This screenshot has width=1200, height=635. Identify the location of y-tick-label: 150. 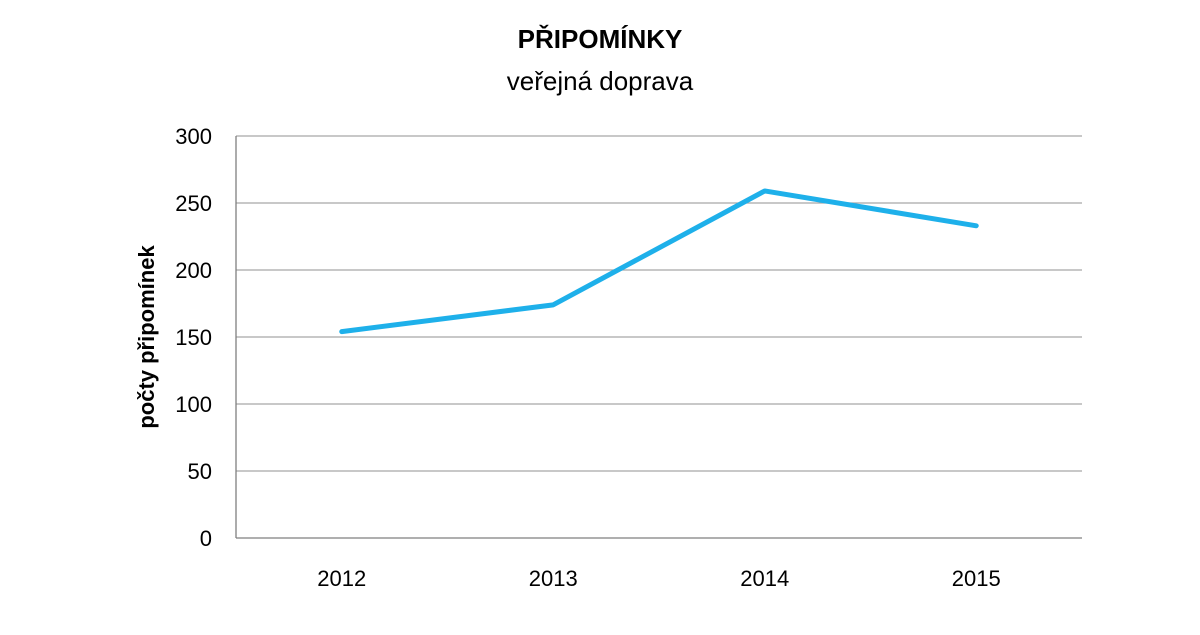
(193, 337).